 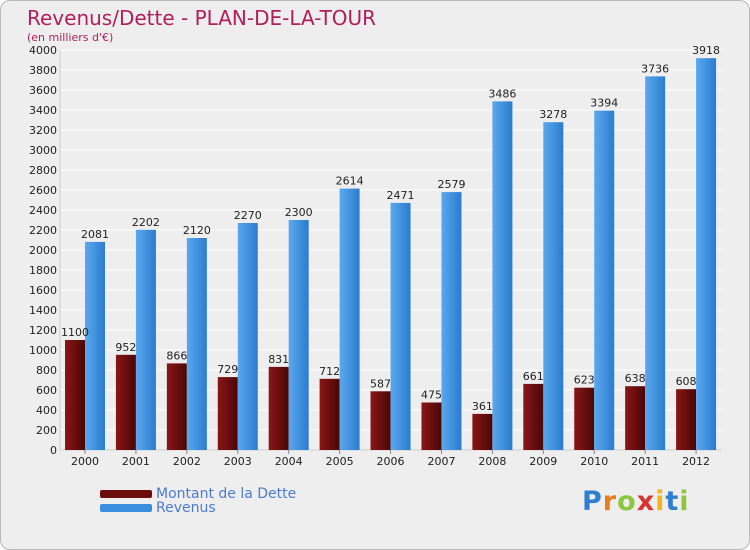 I want to click on y-tick-label: 800, so click(x=46, y=370).